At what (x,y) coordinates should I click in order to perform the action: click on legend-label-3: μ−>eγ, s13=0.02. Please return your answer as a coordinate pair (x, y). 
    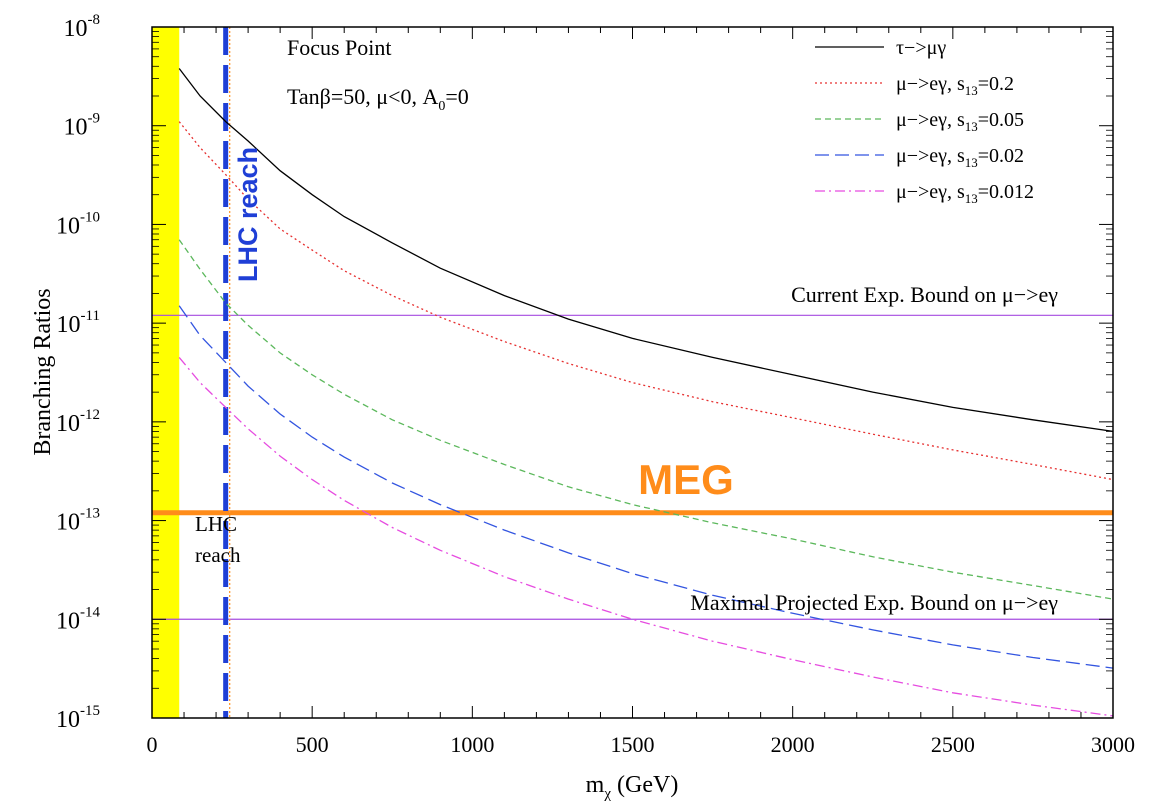
    Looking at the image, I should click on (960, 157).